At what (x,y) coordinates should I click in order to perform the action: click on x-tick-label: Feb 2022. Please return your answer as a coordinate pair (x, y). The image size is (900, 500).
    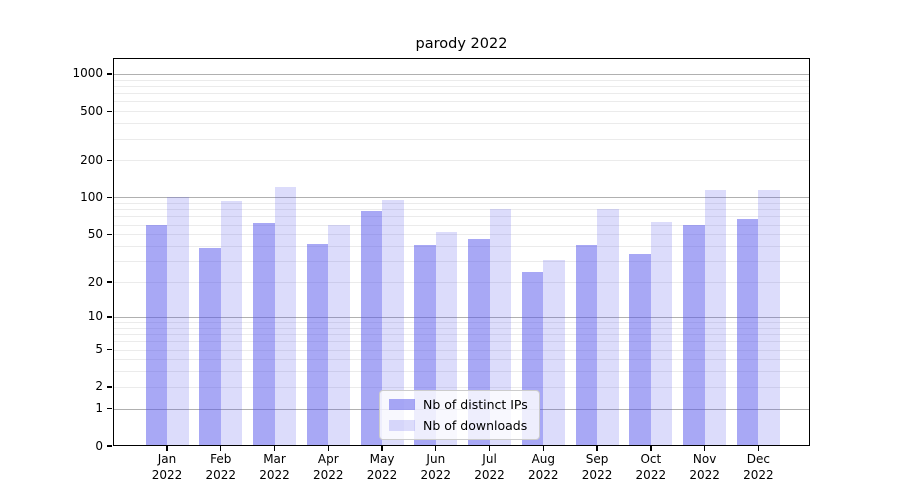
    Looking at the image, I should click on (221, 467).